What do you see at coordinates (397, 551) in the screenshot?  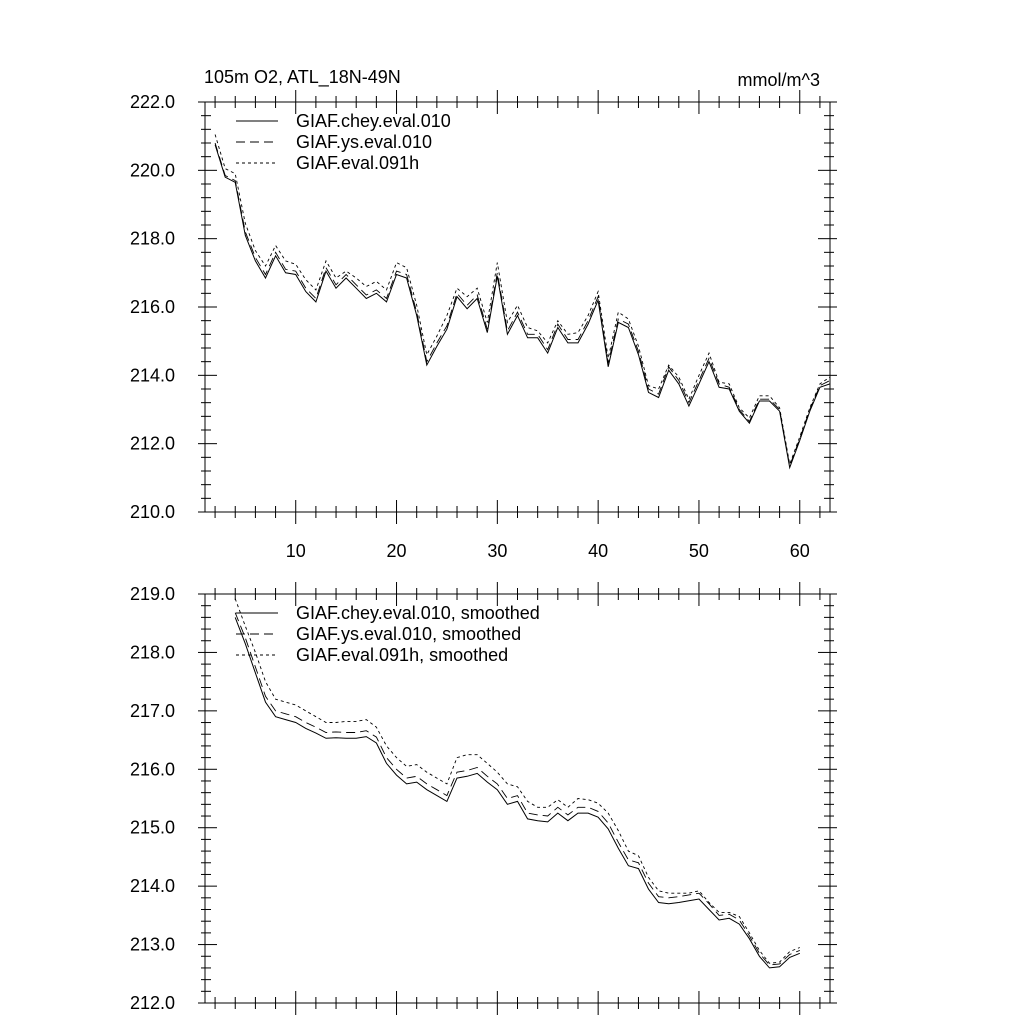 I see `x-tick-label: 20` at bounding box center [397, 551].